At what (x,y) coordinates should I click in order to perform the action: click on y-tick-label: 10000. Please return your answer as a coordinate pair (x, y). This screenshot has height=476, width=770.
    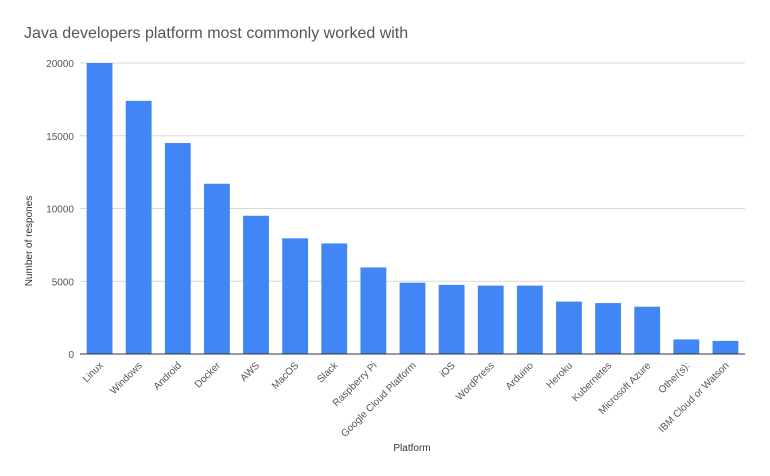
    Looking at the image, I should click on (60, 210).